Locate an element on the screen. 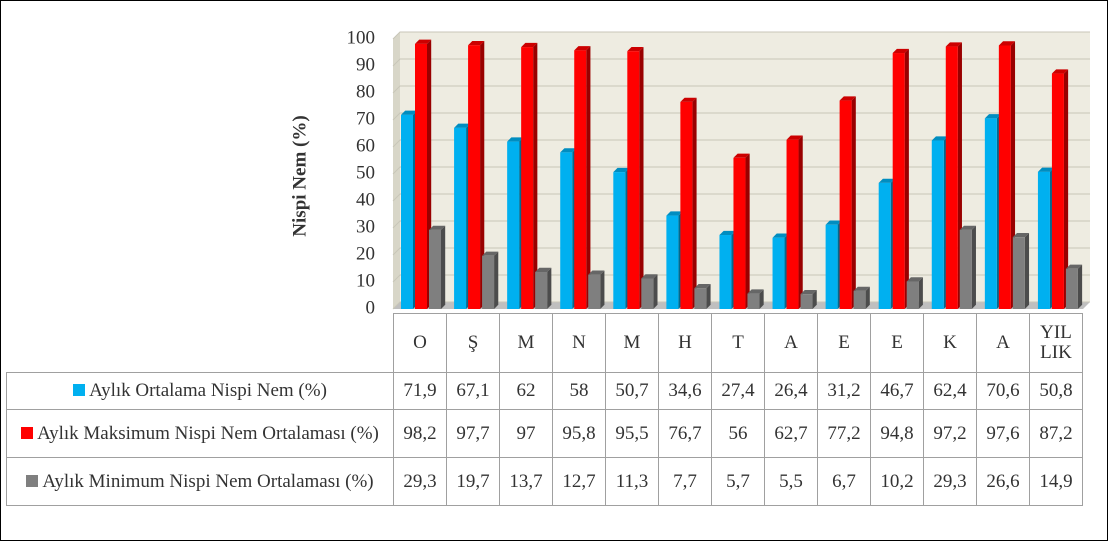  y-tick-label: 60 is located at coordinates (365, 145).